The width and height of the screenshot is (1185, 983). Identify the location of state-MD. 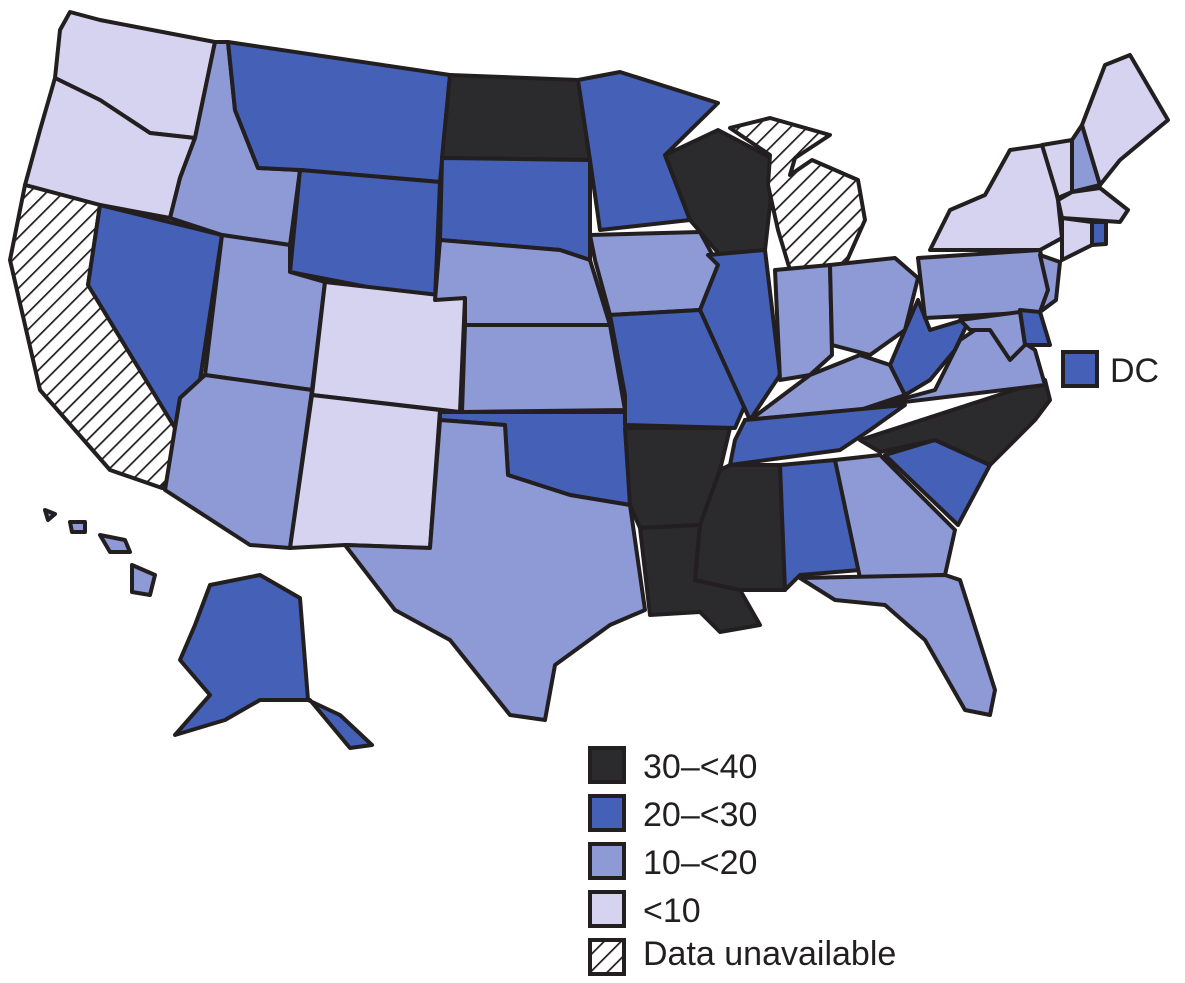
(992, 336).